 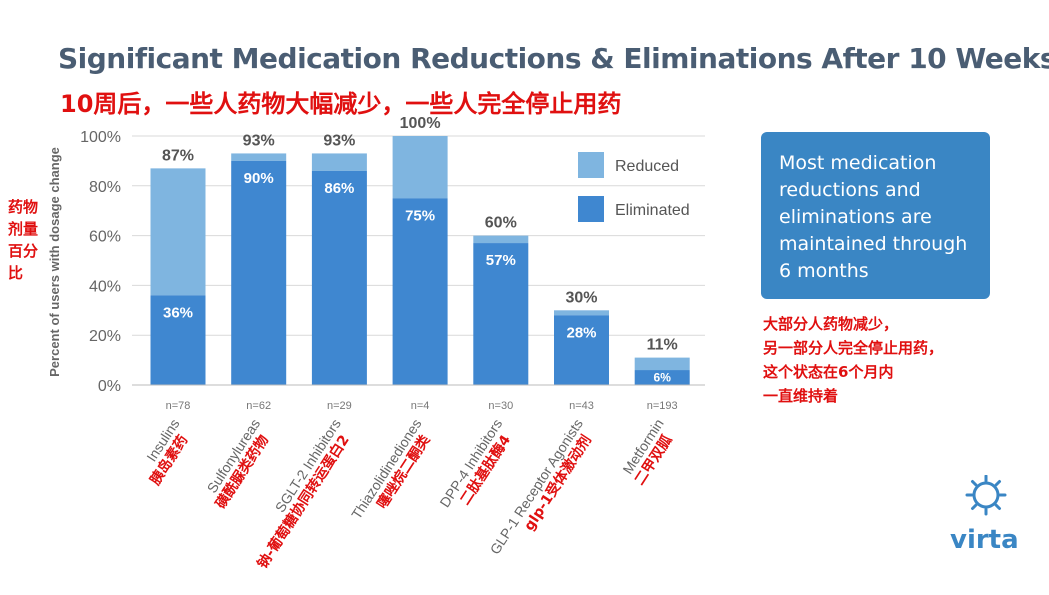 What do you see at coordinates (105, 286) in the screenshot?
I see `y-tick-label: 40%` at bounding box center [105, 286].